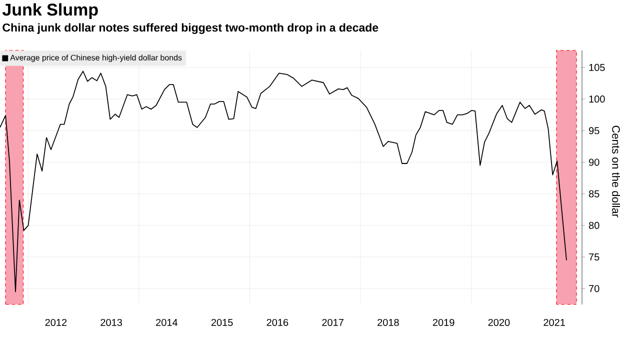 This screenshot has width=620, height=348. What do you see at coordinates (597, 99) in the screenshot?
I see `y-tick-label: 100` at bounding box center [597, 99].